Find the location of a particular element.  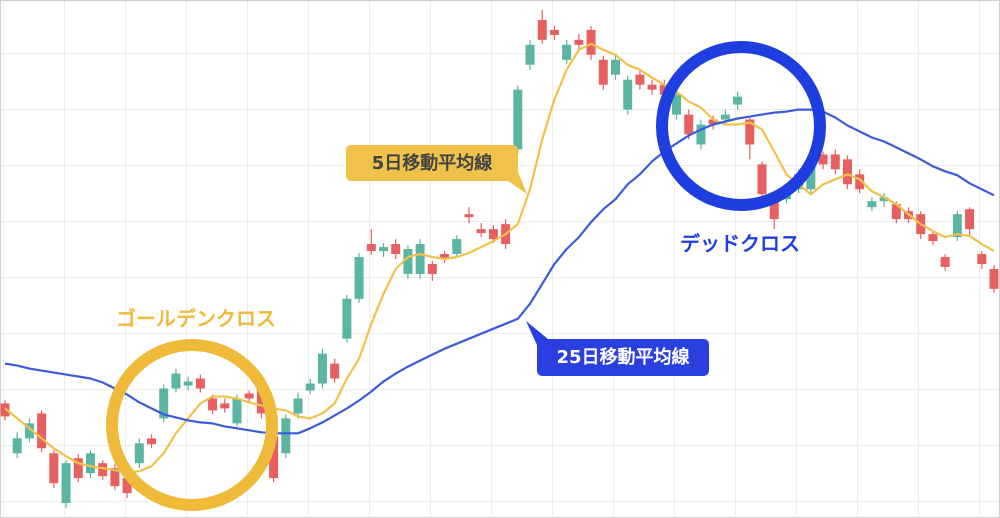

callout-label: 25日移動平均線 is located at coordinates (622, 357).